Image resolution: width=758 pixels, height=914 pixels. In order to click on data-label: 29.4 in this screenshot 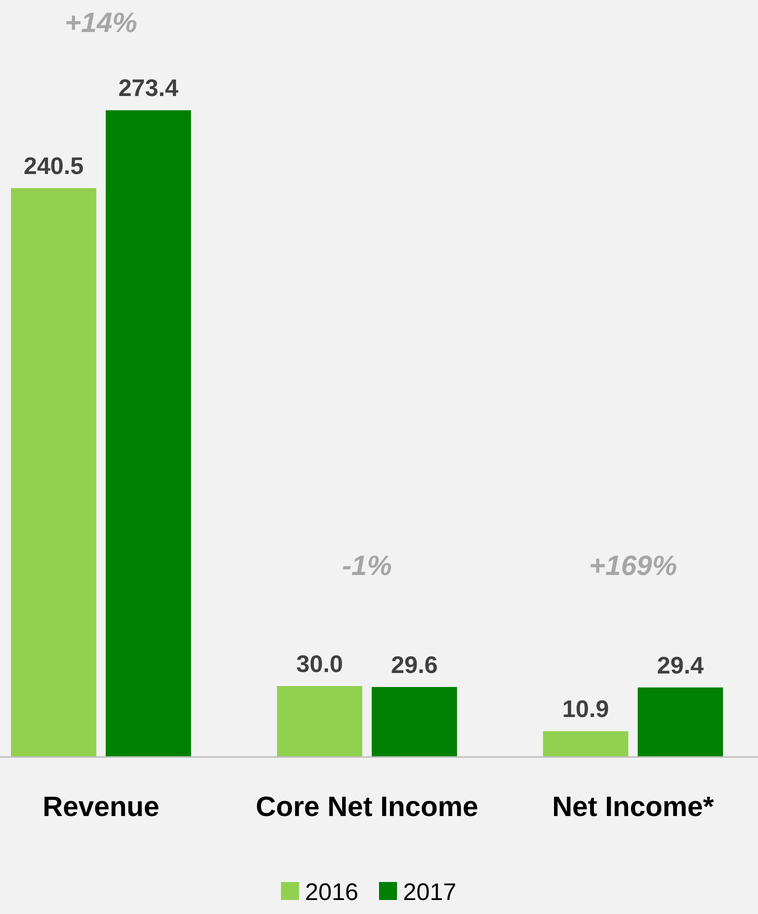, I will do `click(680, 666)`.